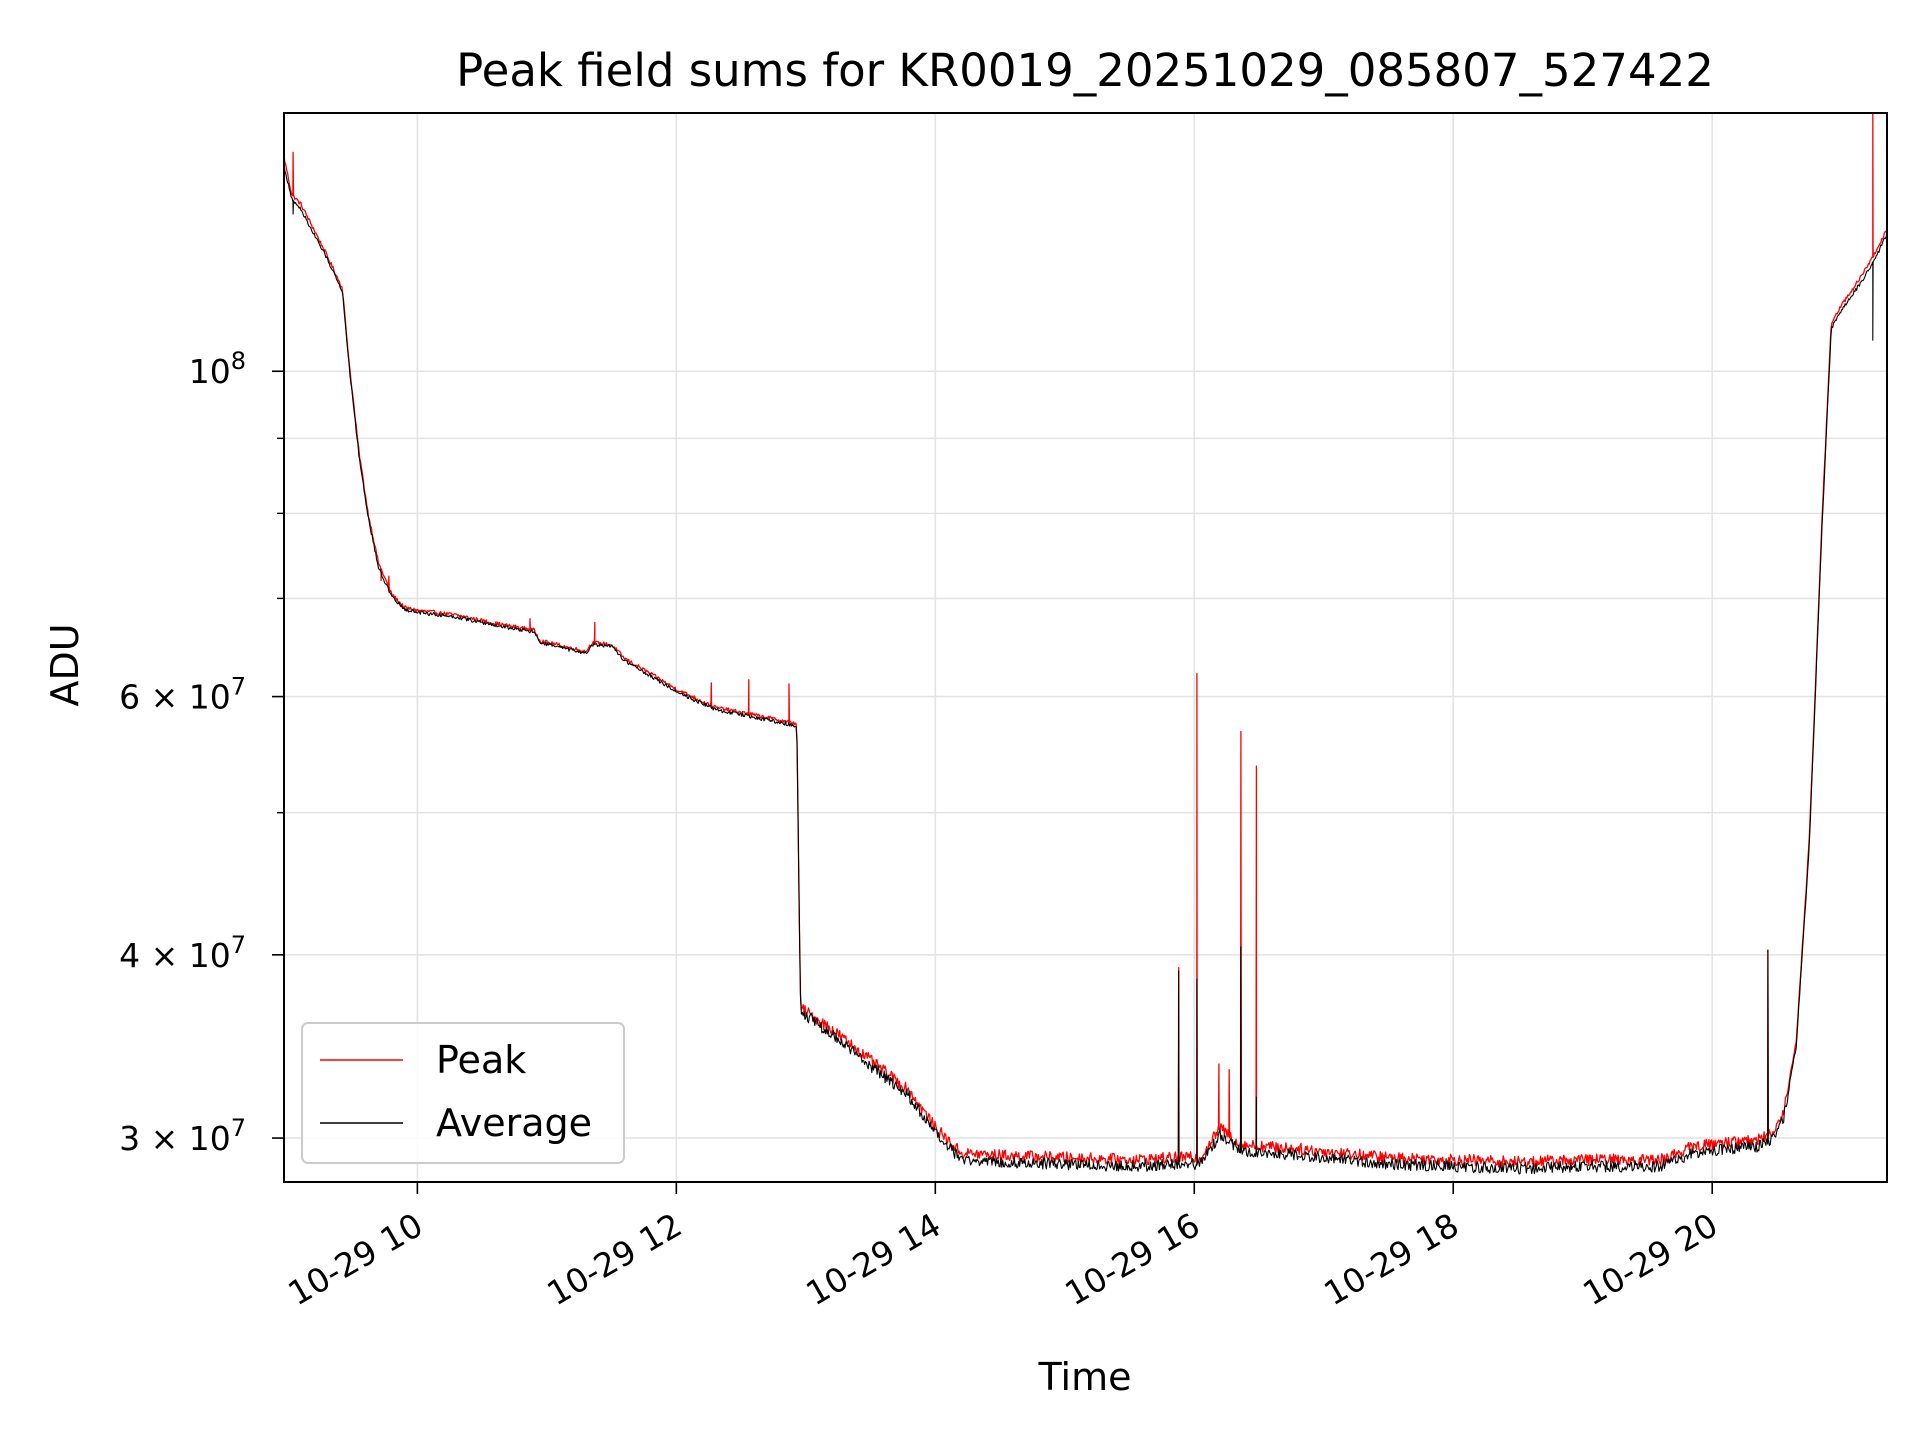  What do you see at coordinates (238, 361) in the screenshot?
I see `y-tick-label-exponent: 8` at bounding box center [238, 361].